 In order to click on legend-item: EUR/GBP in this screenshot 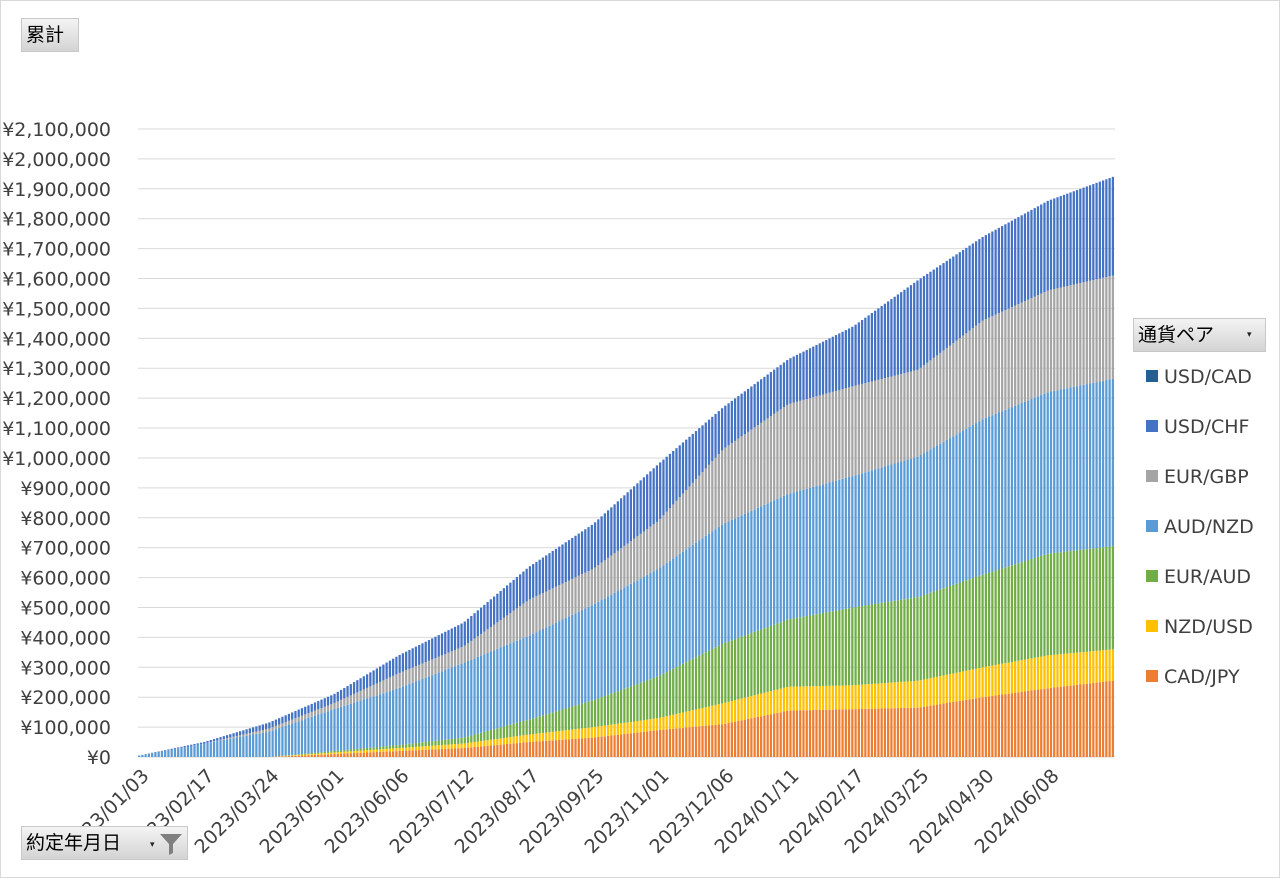, I will do `click(1197, 477)`.